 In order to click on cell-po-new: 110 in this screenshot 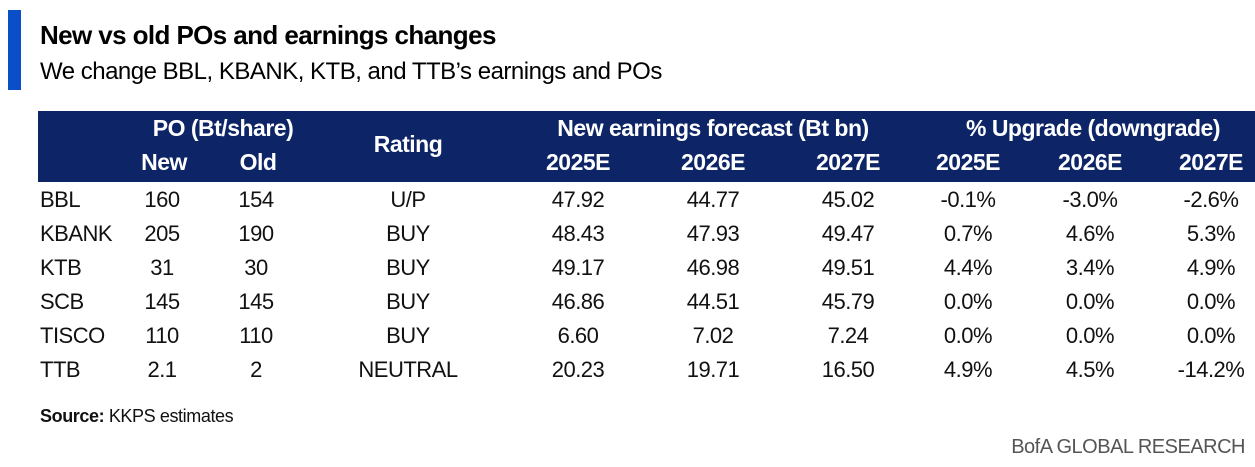, I will do `click(162, 335)`.